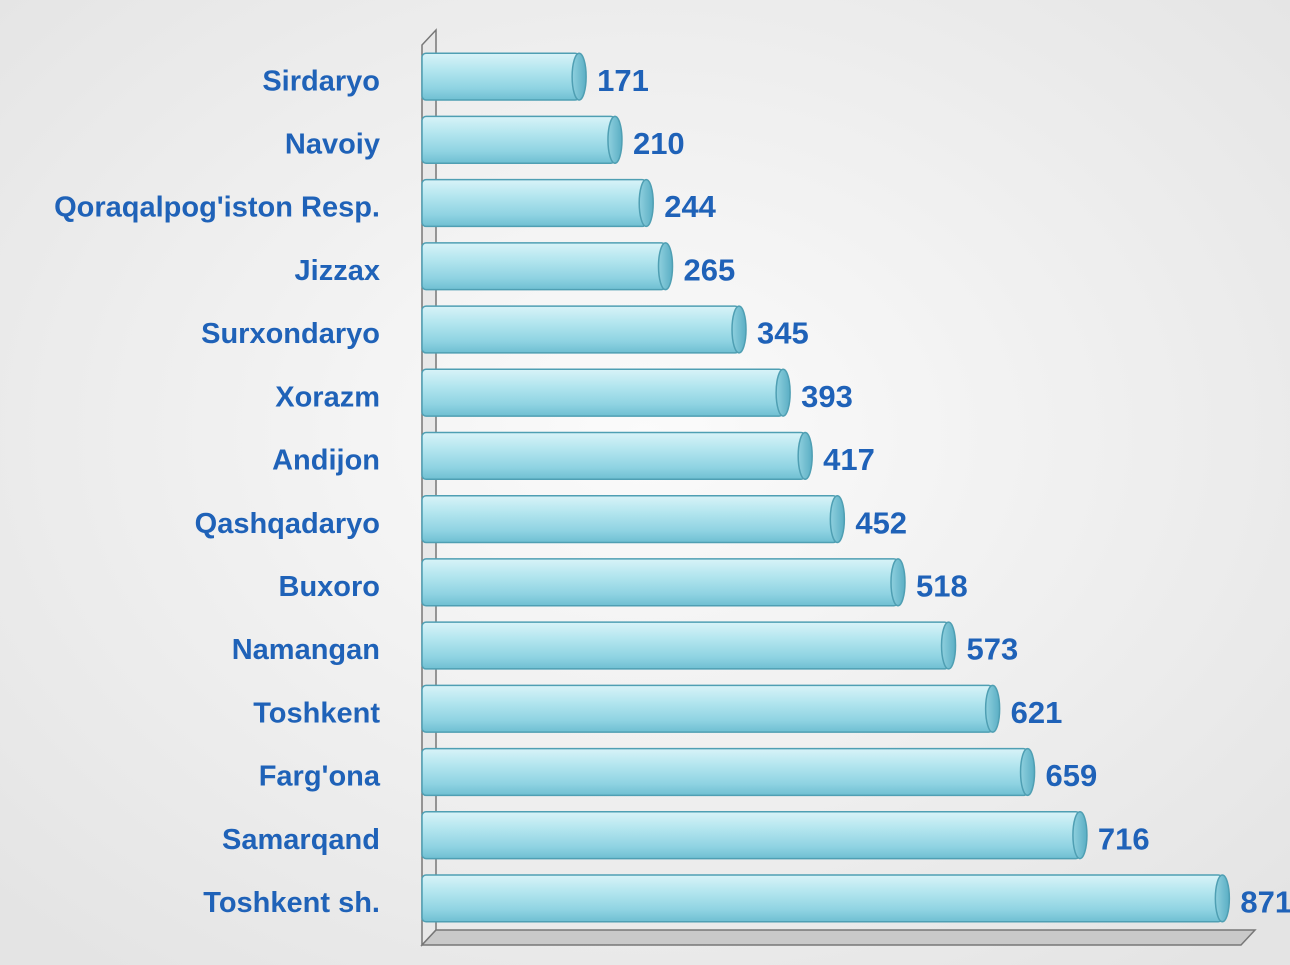 This screenshot has height=965, width=1290. What do you see at coordinates (429, 487) in the screenshot?
I see `axis-wall` at bounding box center [429, 487].